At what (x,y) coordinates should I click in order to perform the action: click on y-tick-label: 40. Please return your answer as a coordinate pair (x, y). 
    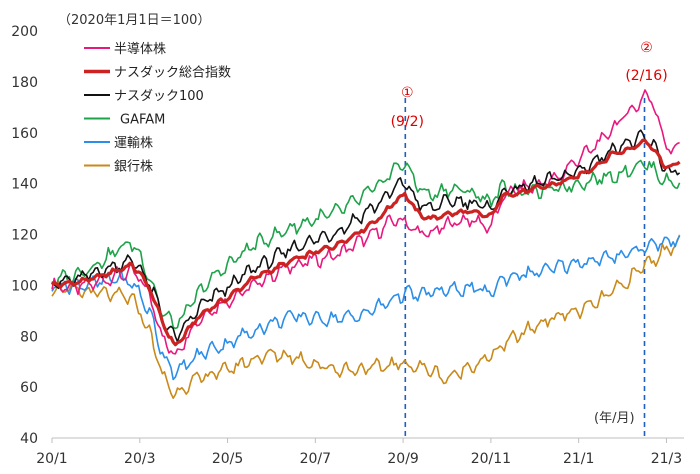
    Looking at the image, I should click on (29, 439).